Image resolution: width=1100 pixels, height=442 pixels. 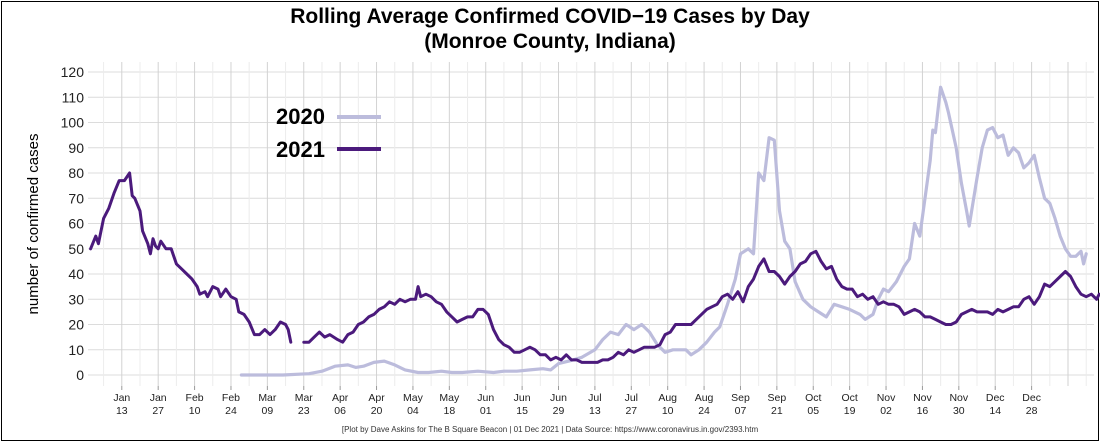 I want to click on y-tick-label: 80, so click(x=76, y=173).